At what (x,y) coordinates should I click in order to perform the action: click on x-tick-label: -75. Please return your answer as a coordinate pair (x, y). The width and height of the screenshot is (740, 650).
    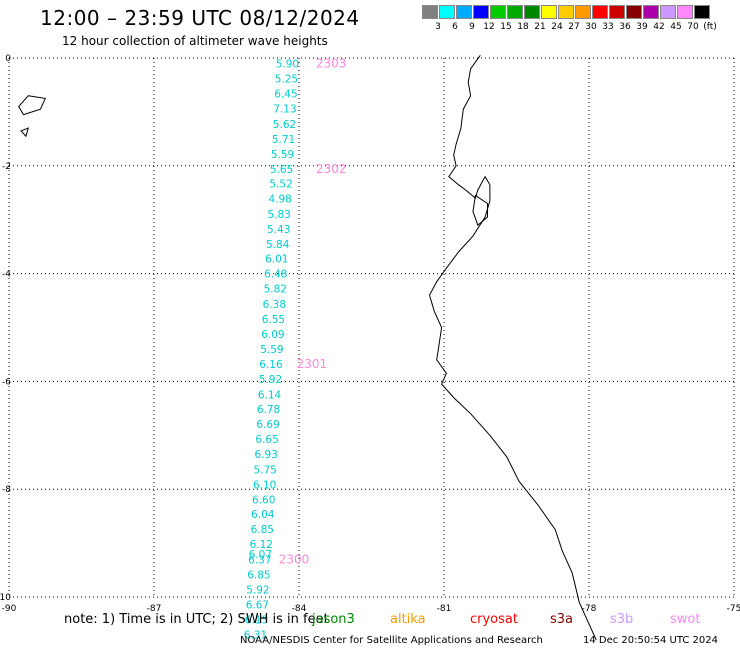
    Looking at the image, I should click on (733, 609).